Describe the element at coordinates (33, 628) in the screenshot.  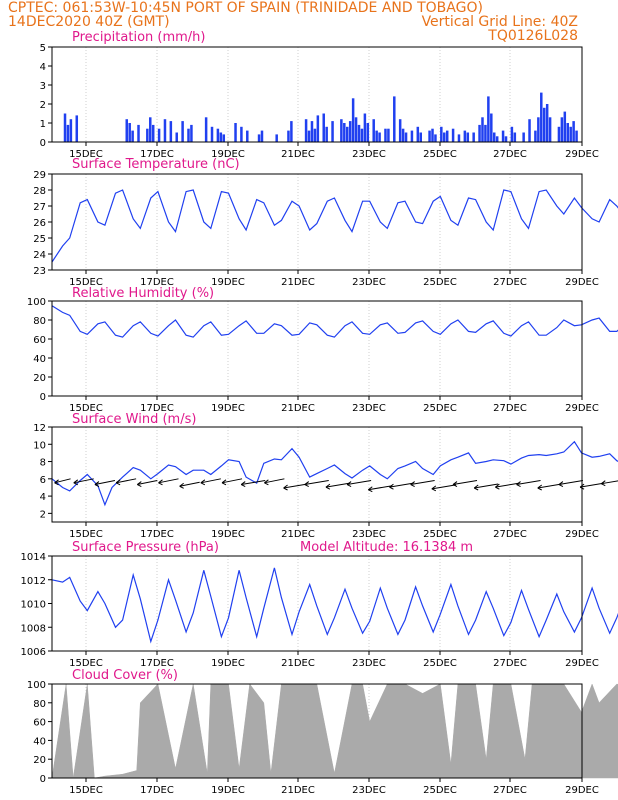
I see `pres-ytick-label: 1008` at that location.